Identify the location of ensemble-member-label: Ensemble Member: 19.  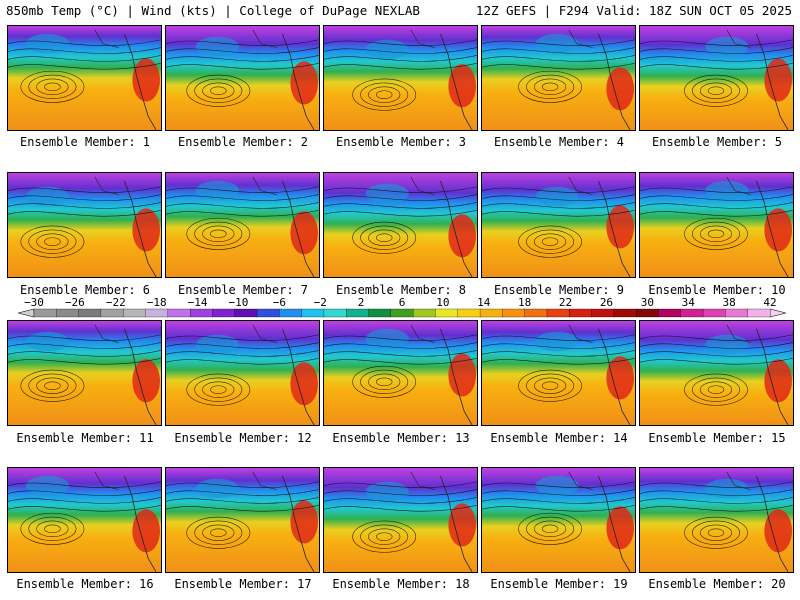
(559, 584).